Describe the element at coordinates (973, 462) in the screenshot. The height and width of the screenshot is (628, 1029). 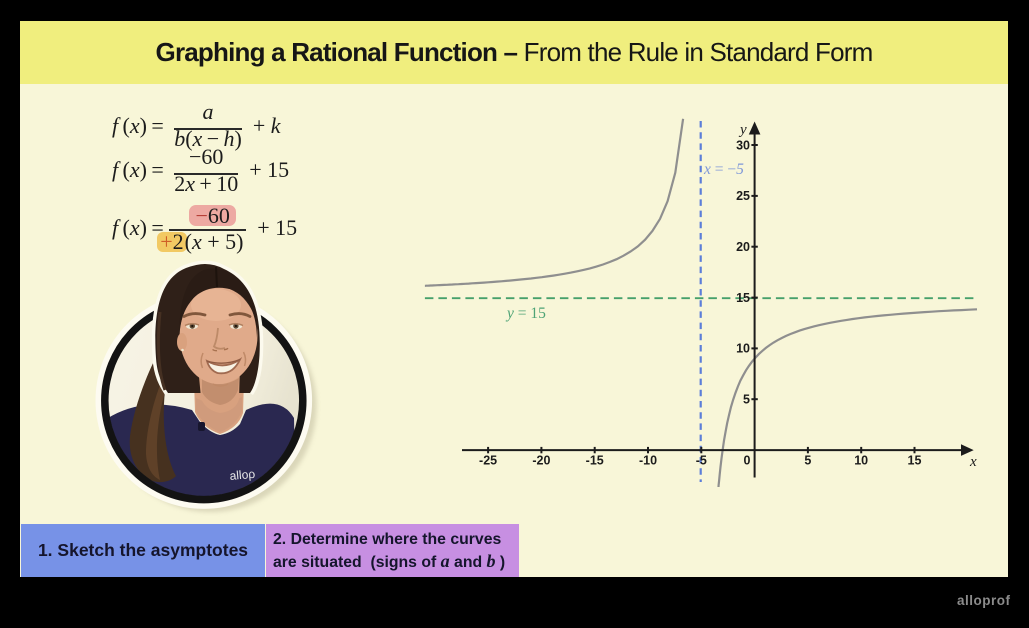
I see `svg-text: x` at that location.